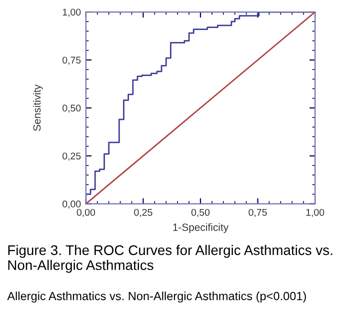 This screenshot has width=358, height=316. Describe the element at coordinates (37, 107) in the screenshot. I see `y-axis-title: Sensitivity` at that location.